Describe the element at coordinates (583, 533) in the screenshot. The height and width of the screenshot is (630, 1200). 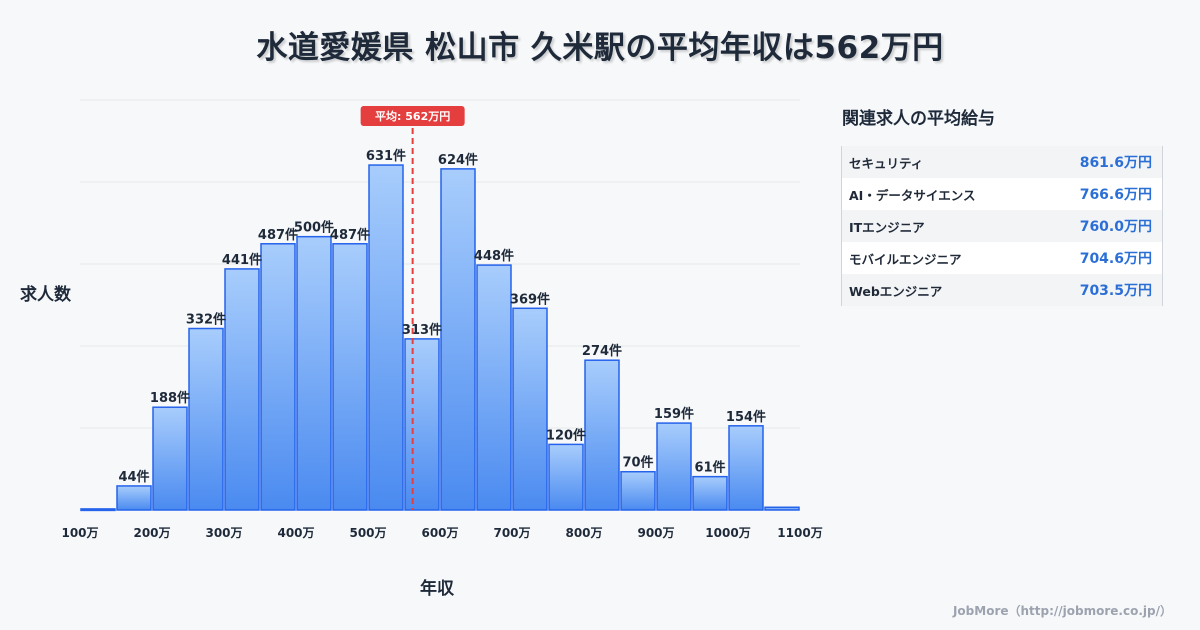
I see `x-tick-label: 800万` at that location.